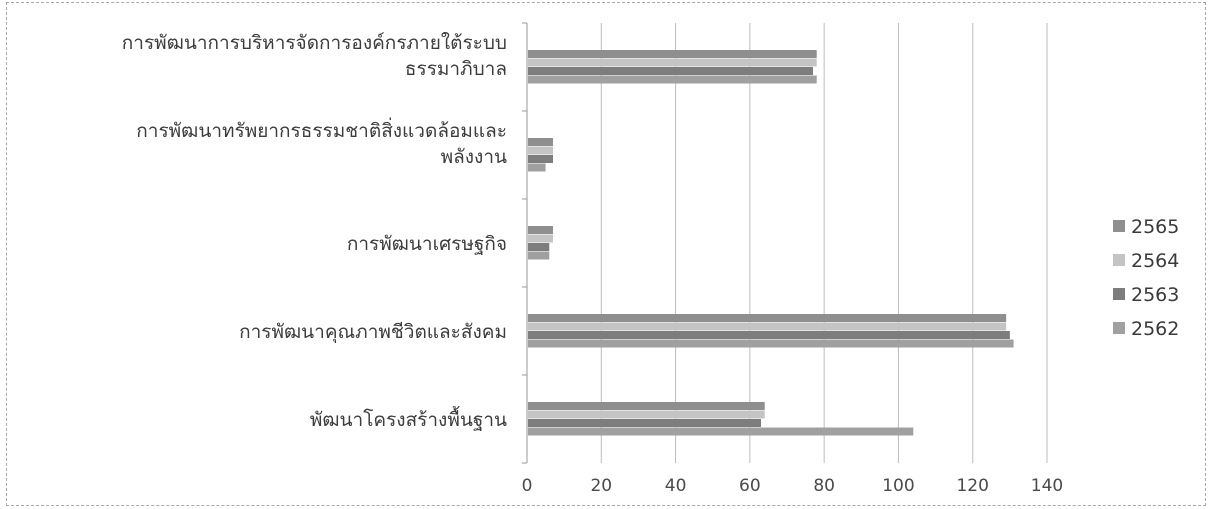  Describe the element at coordinates (540, 142) in the screenshot. I see `bar-2565-cat1` at that location.